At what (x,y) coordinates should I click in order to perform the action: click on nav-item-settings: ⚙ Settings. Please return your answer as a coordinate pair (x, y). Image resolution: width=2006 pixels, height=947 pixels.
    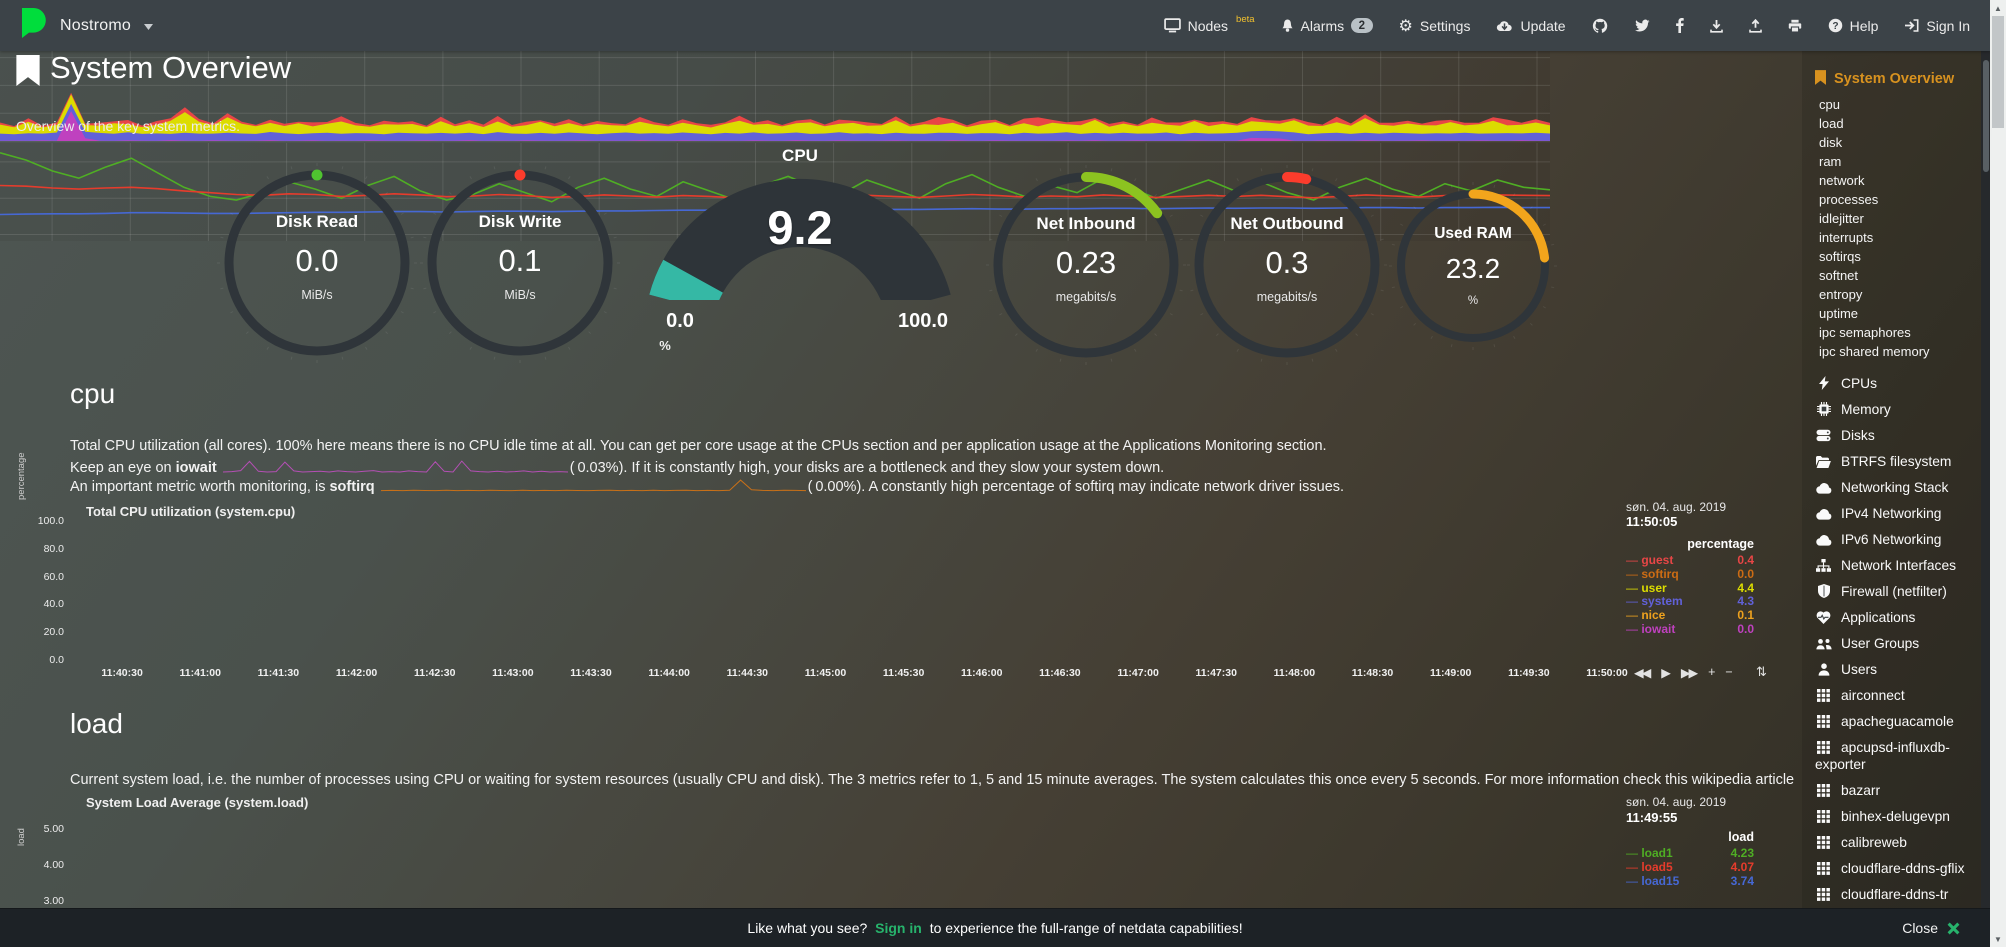
    Looking at the image, I should click on (1435, 26).